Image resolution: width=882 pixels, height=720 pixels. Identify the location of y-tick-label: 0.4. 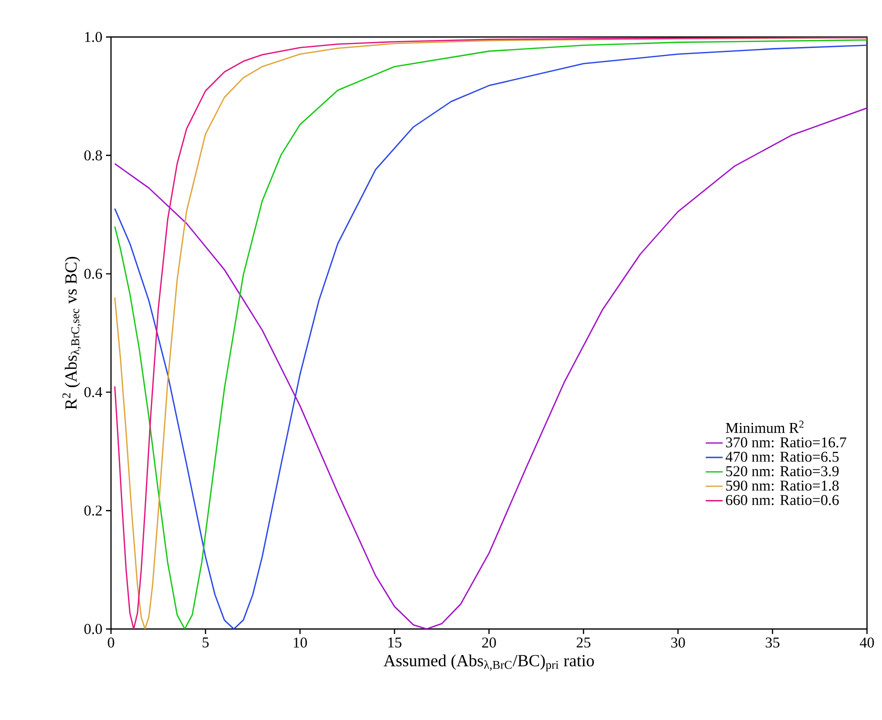
(93, 392).